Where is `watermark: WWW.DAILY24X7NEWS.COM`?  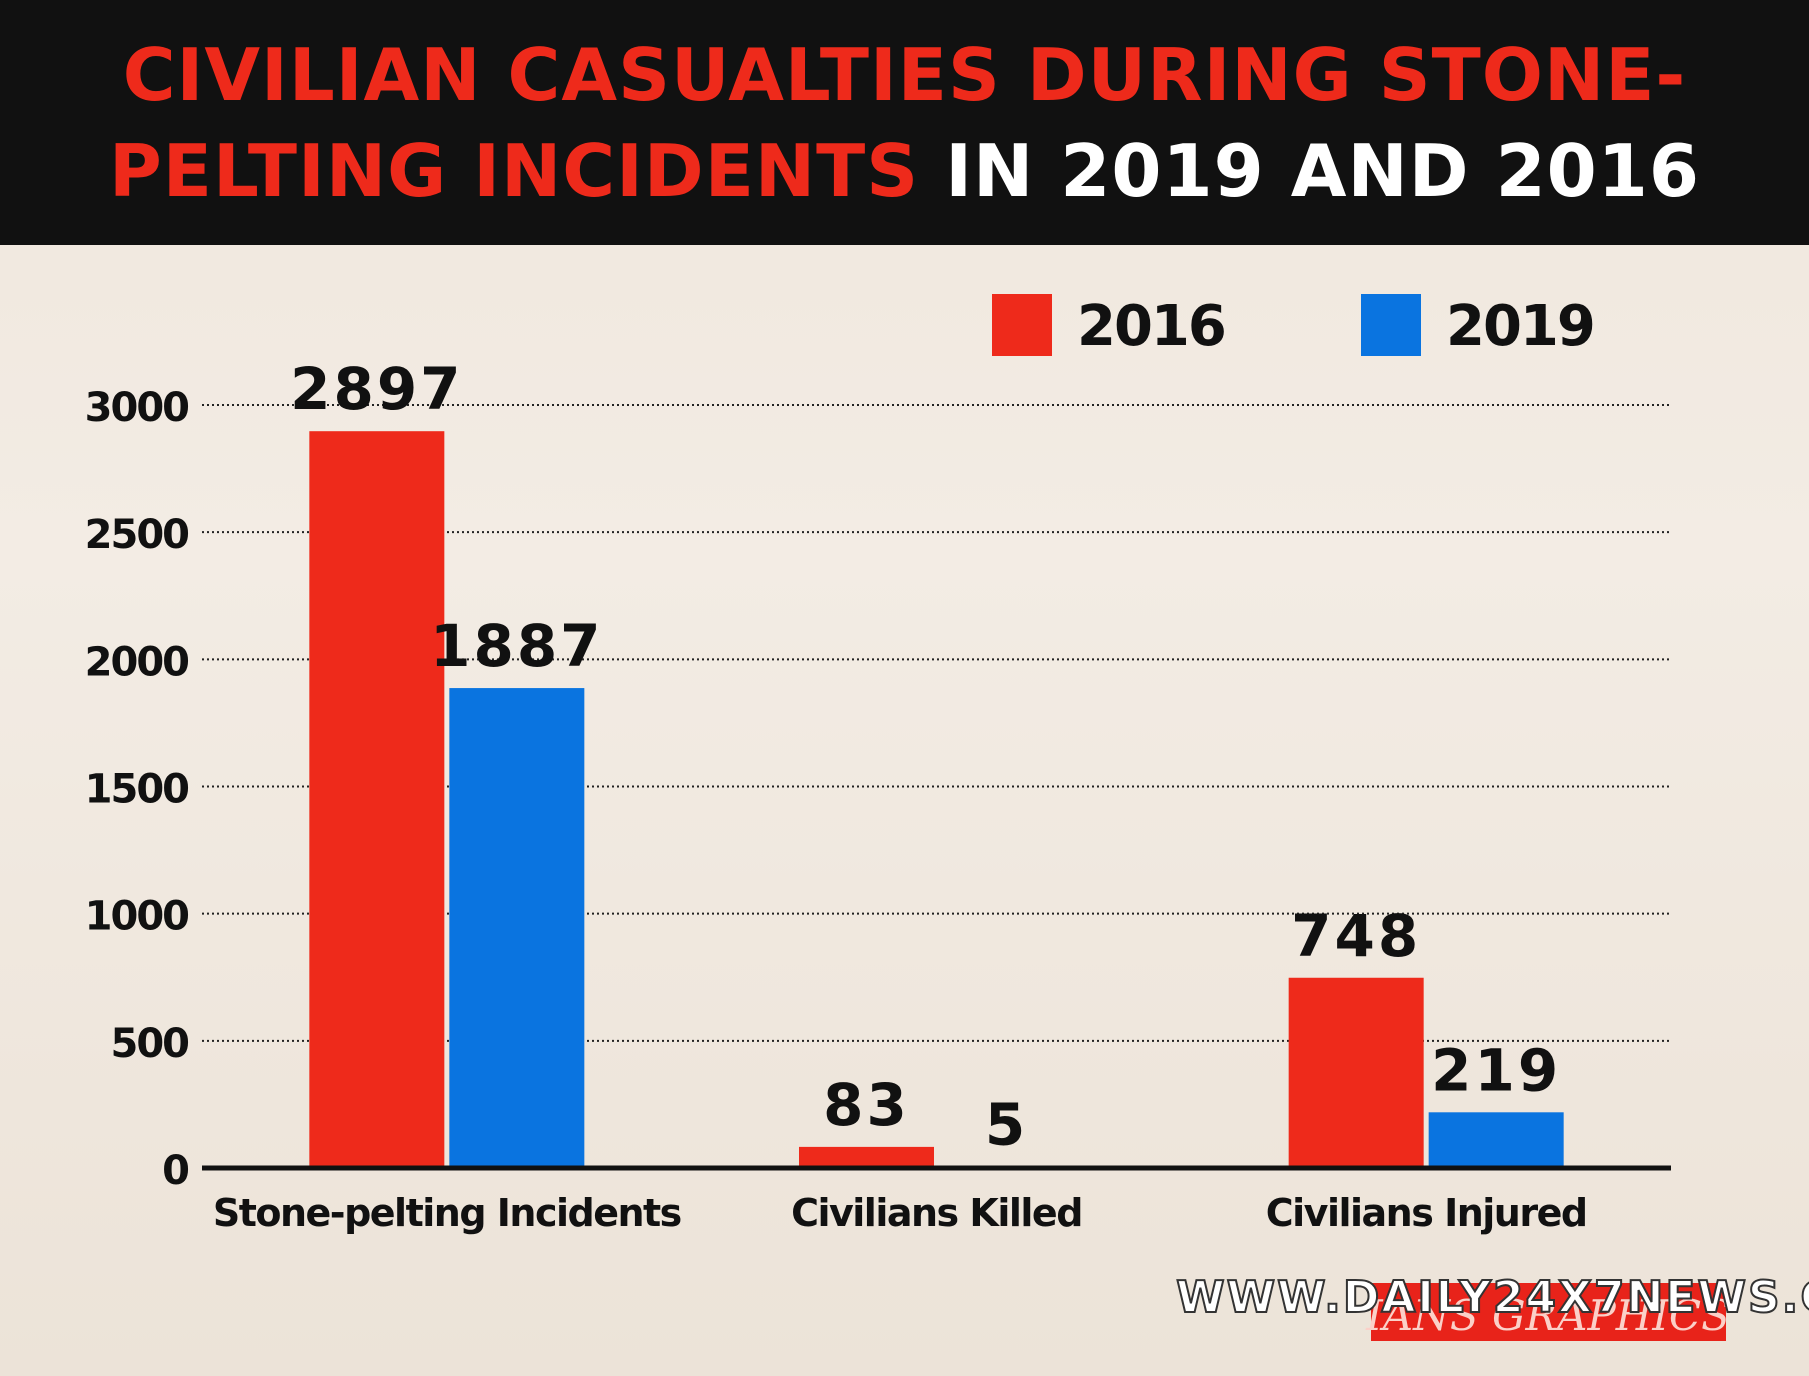
watermark: WWW.DAILY24X7NEWS.COM is located at coordinates (1492, 1297).